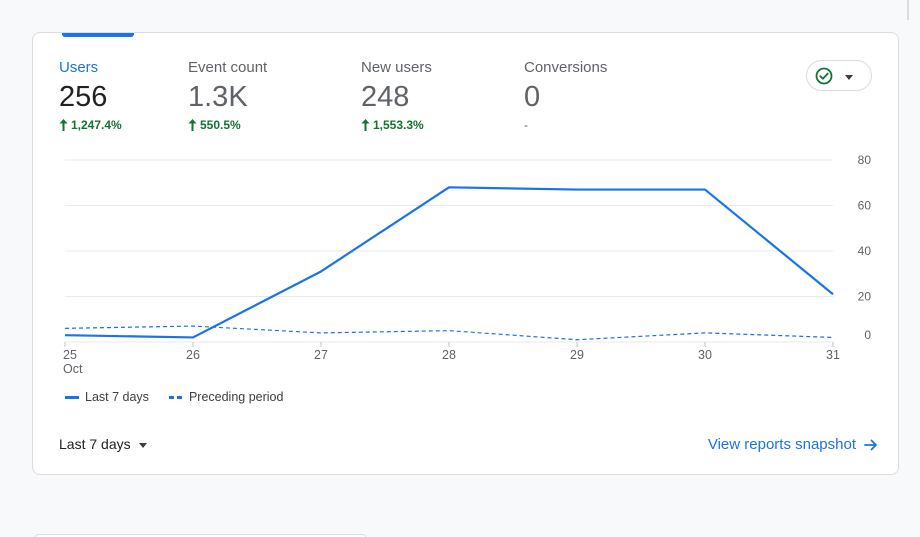 Image resolution: width=920 pixels, height=537 pixels. I want to click on x-axis-month-label: Oct, so click(73, 369).